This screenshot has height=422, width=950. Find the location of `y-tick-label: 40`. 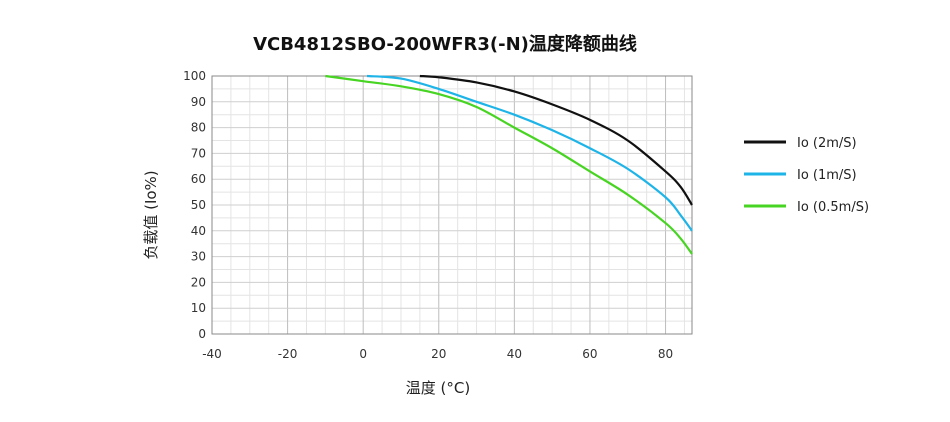

y-tick-label: 40 is located at coordinates (198, 231).